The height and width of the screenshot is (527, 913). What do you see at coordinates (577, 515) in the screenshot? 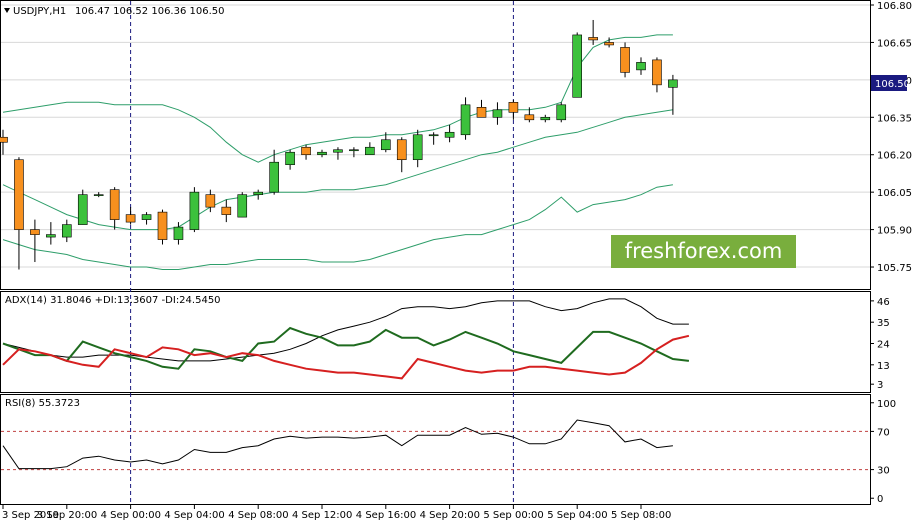
I see `x-tick-label: 5 Sep 04:00` at bounding box center [577, 515].